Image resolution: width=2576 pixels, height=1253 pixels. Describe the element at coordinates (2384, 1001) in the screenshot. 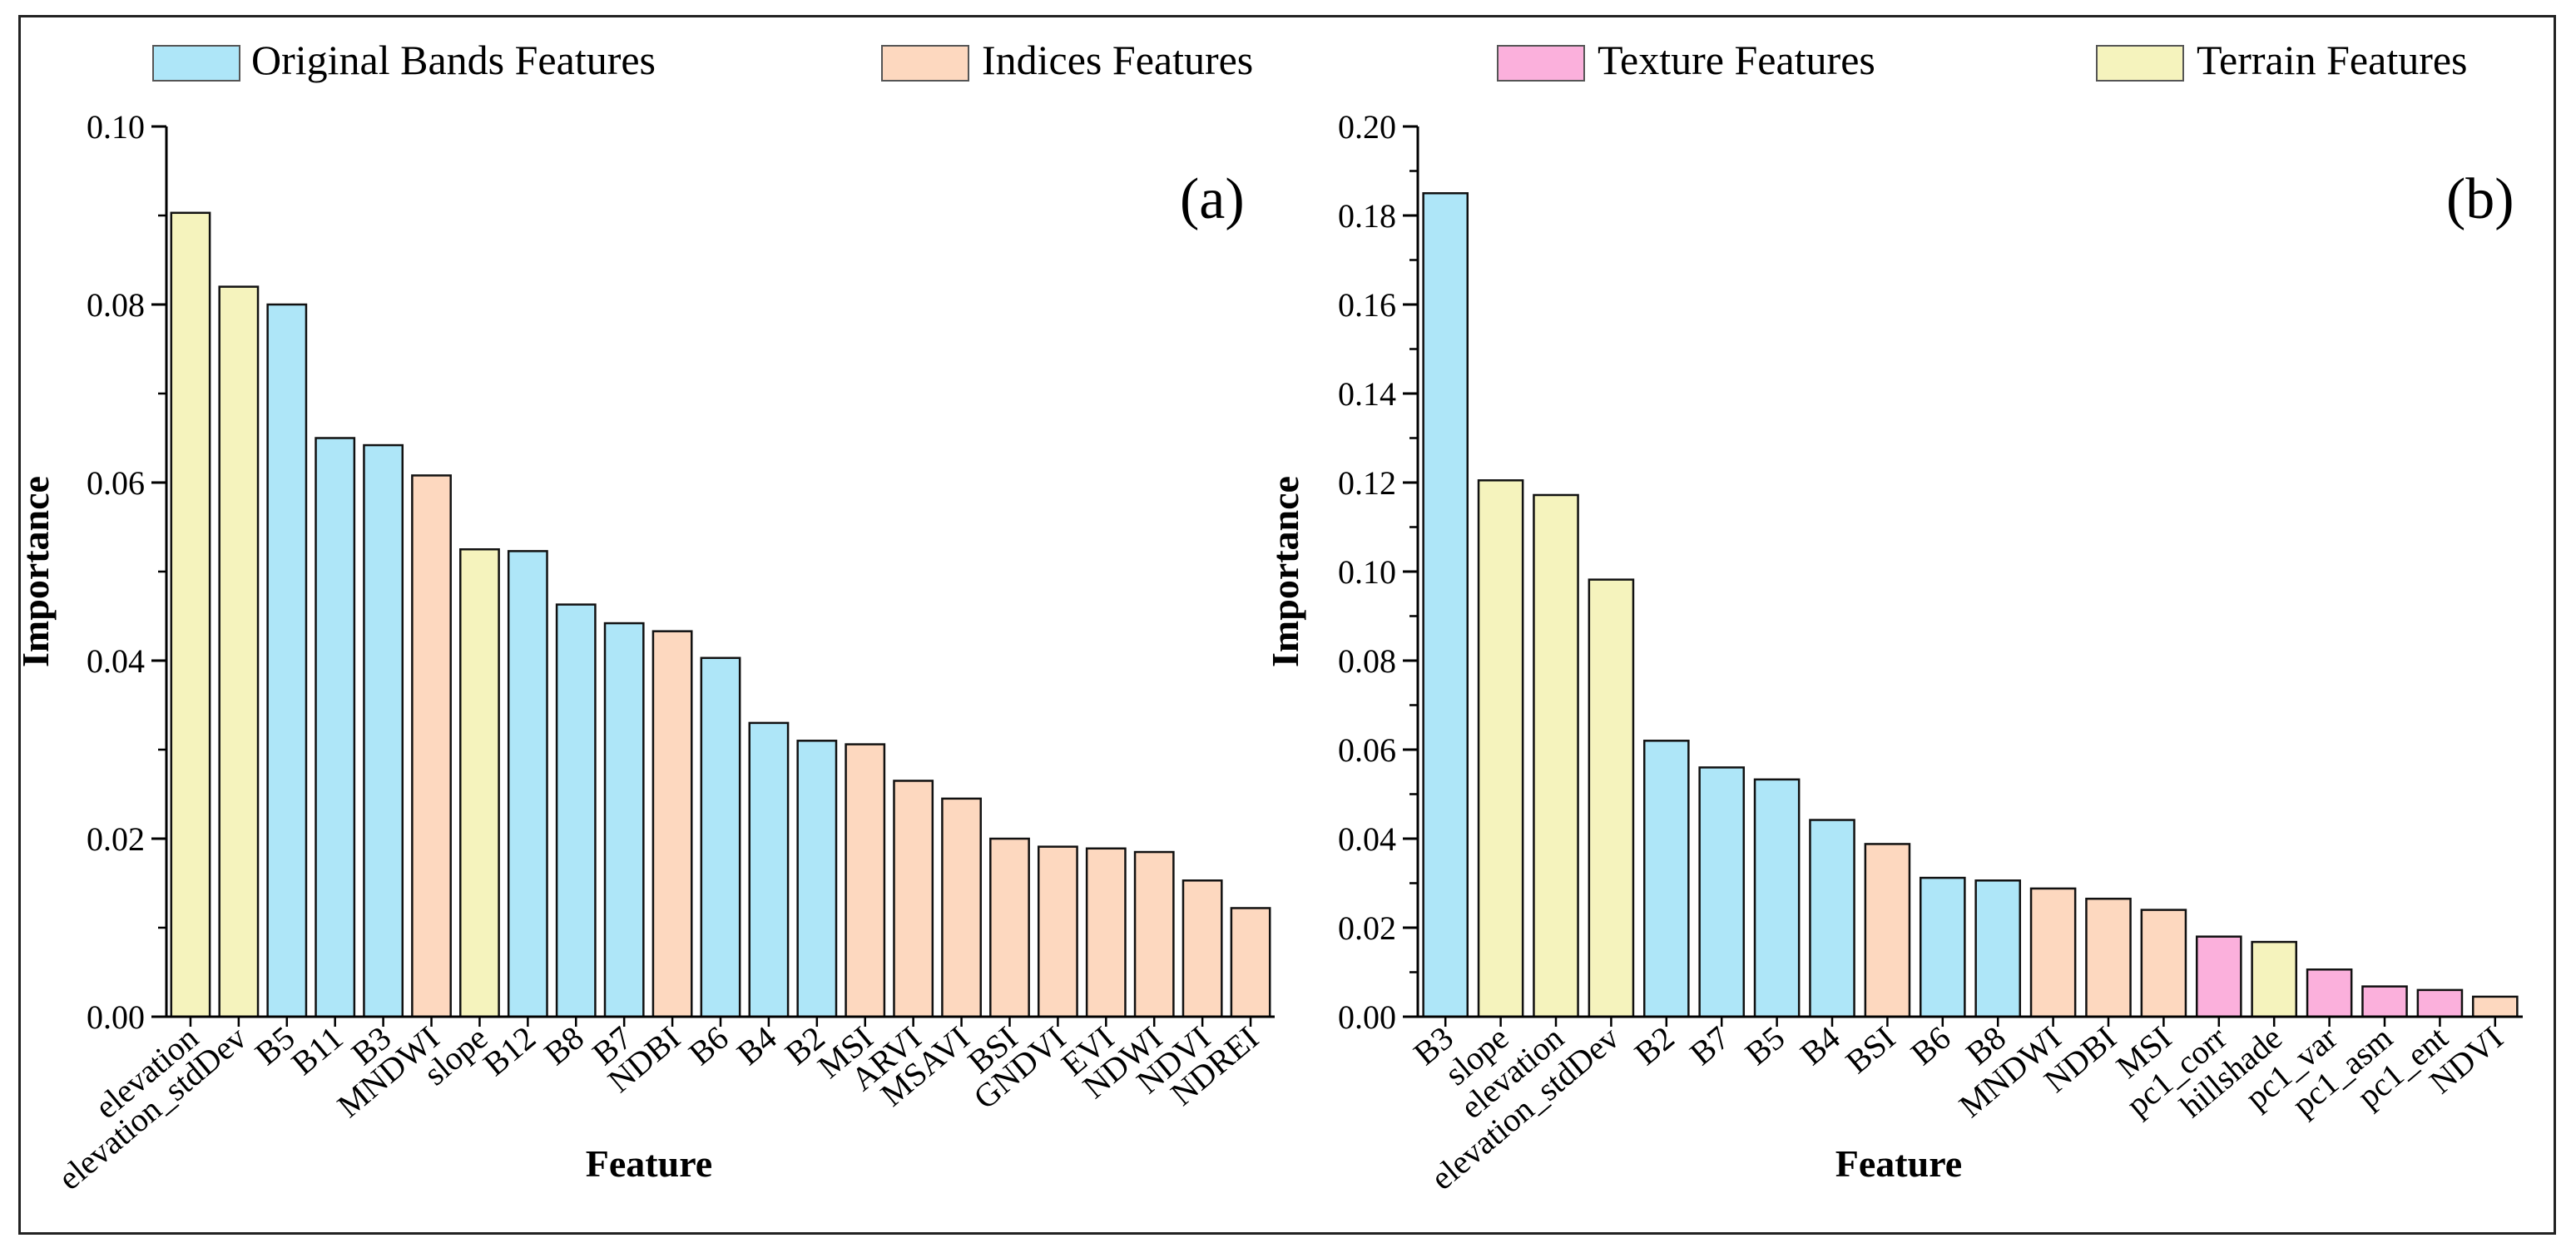

I see `bar-pc1_asm` at that location.